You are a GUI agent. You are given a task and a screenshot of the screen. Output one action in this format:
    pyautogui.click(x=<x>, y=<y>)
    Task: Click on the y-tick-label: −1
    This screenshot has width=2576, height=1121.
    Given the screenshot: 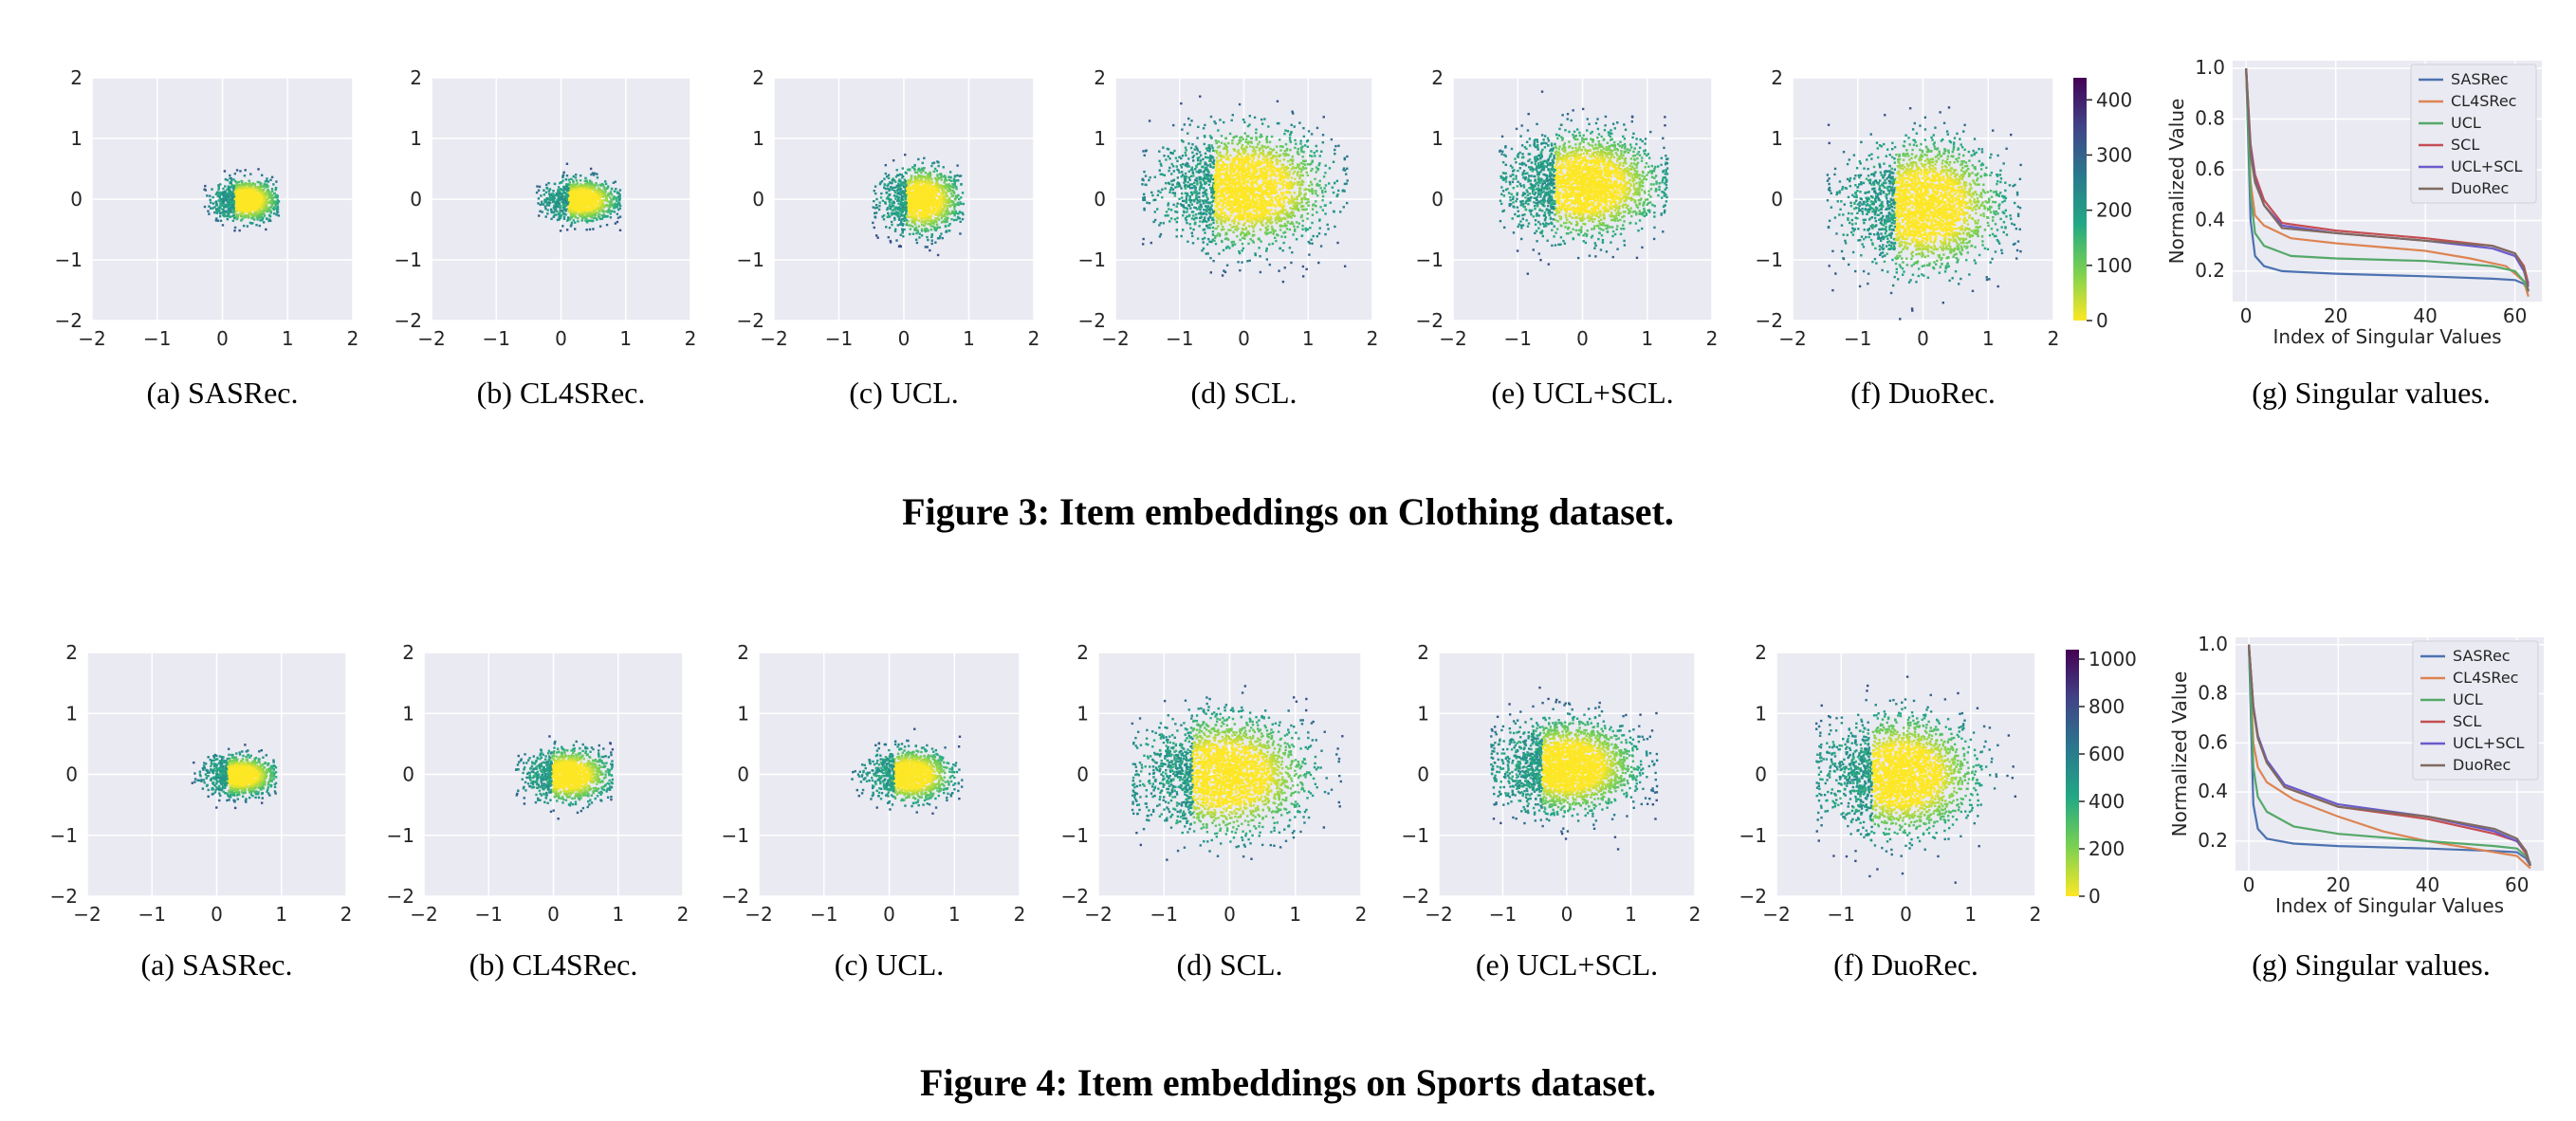 What is the action you would take?
    pyautogui.click(x=408, y=259)
    